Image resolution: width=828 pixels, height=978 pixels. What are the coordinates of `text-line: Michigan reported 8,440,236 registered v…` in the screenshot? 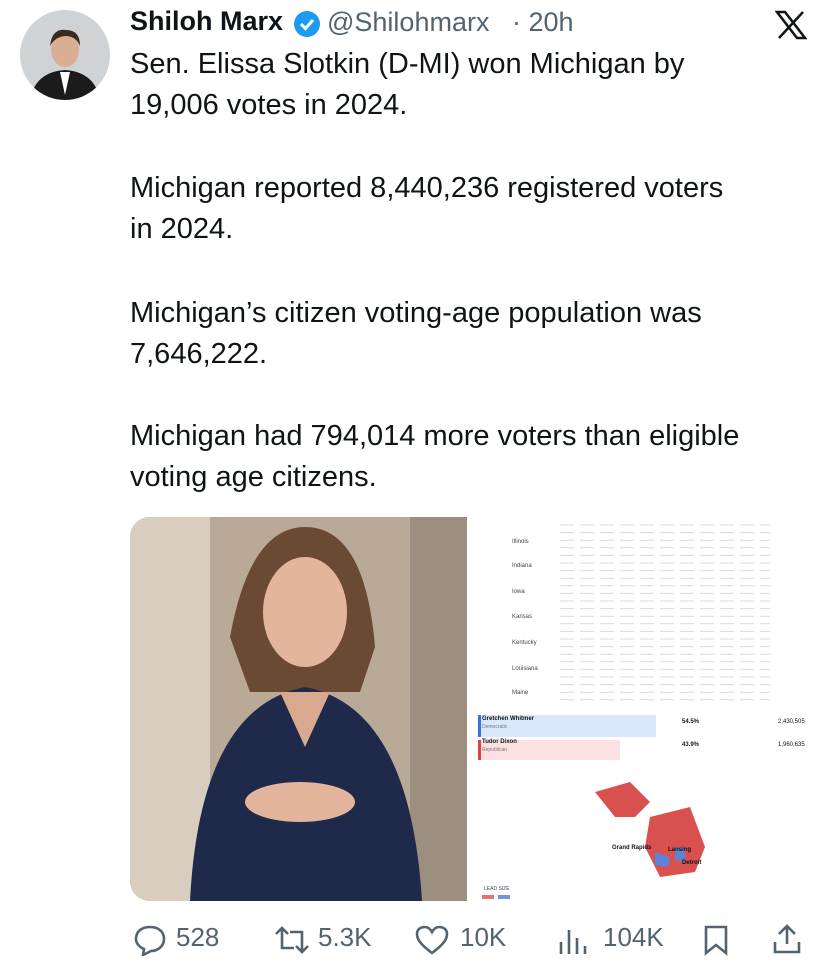 It's located at (427, 188).